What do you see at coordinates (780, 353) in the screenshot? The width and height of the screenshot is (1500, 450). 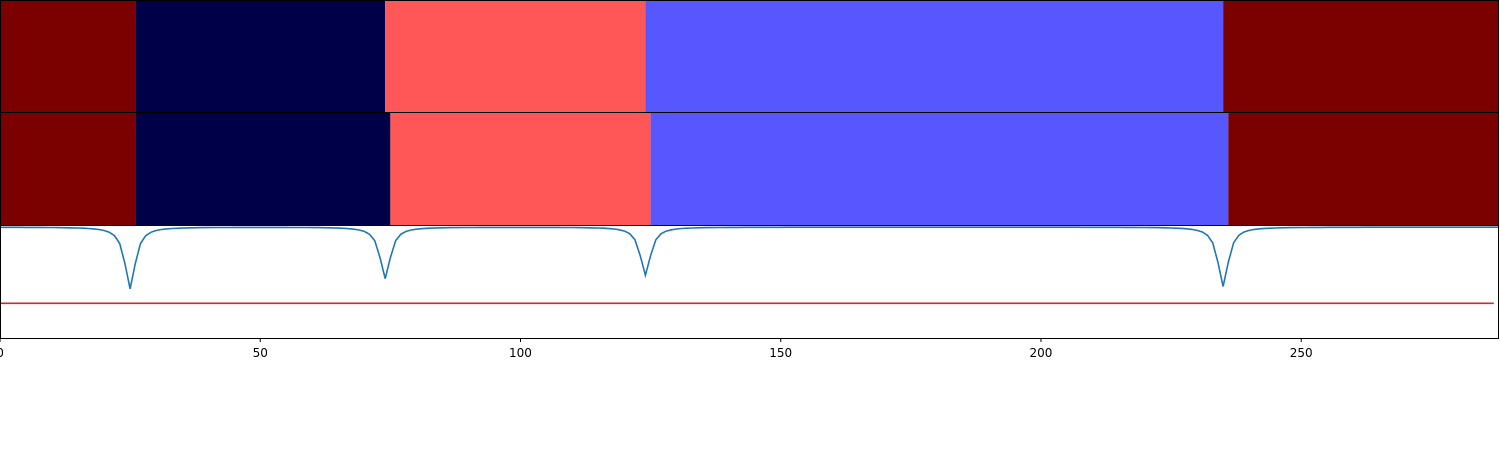 I see `x-tick-label-150: 150` at bounding box center [780, 353].